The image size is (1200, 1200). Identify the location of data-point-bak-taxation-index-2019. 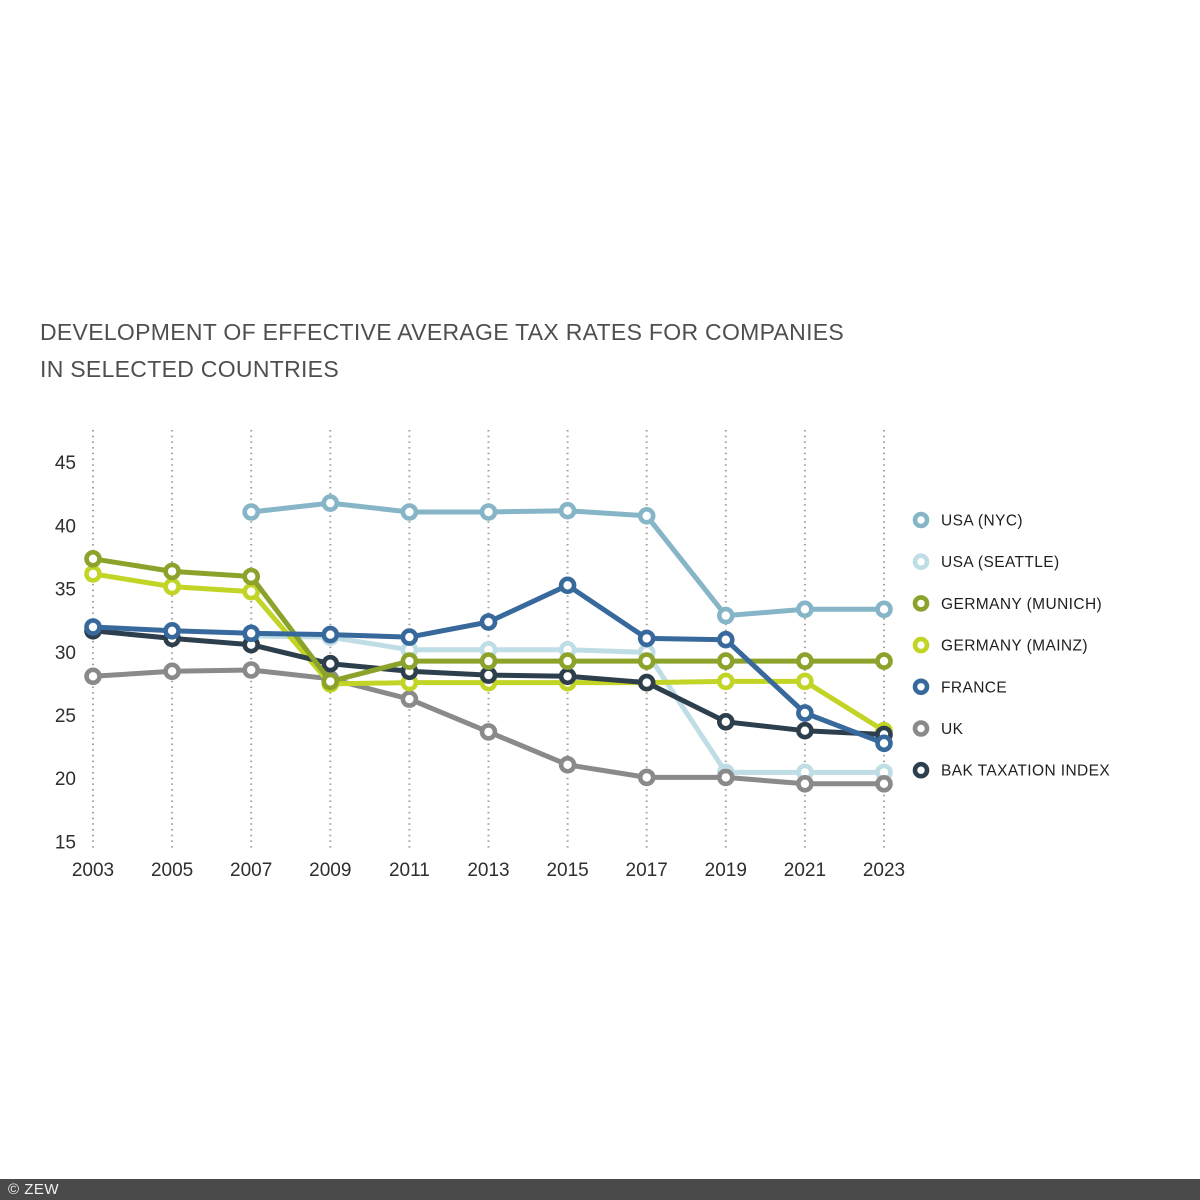
(725, 721).